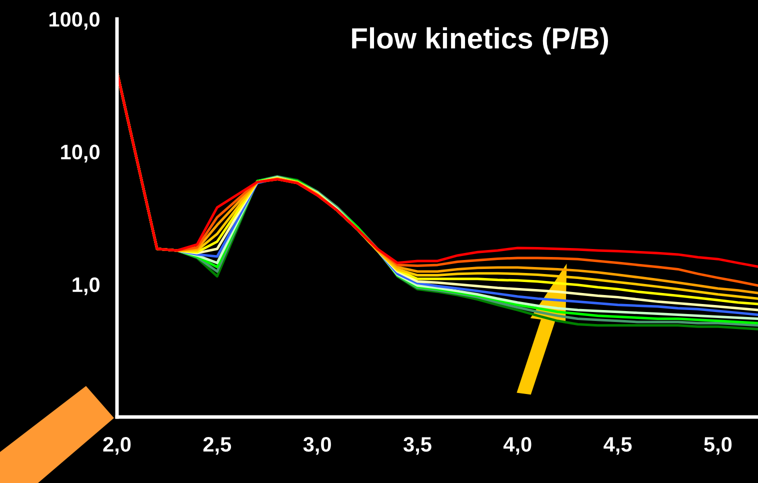  Describe the element at coordinates (317, 445) in the screenshot. I see `x-tick-label: 3,0` at that location.